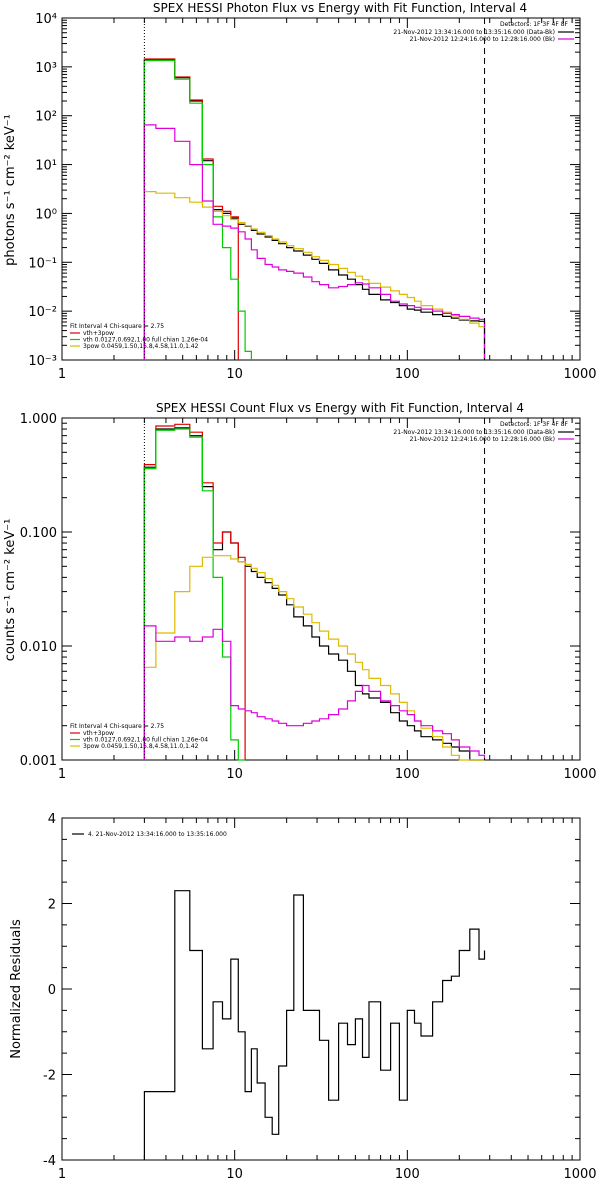  I want to click on y-tick-label: 10¹, so click(46, 166).